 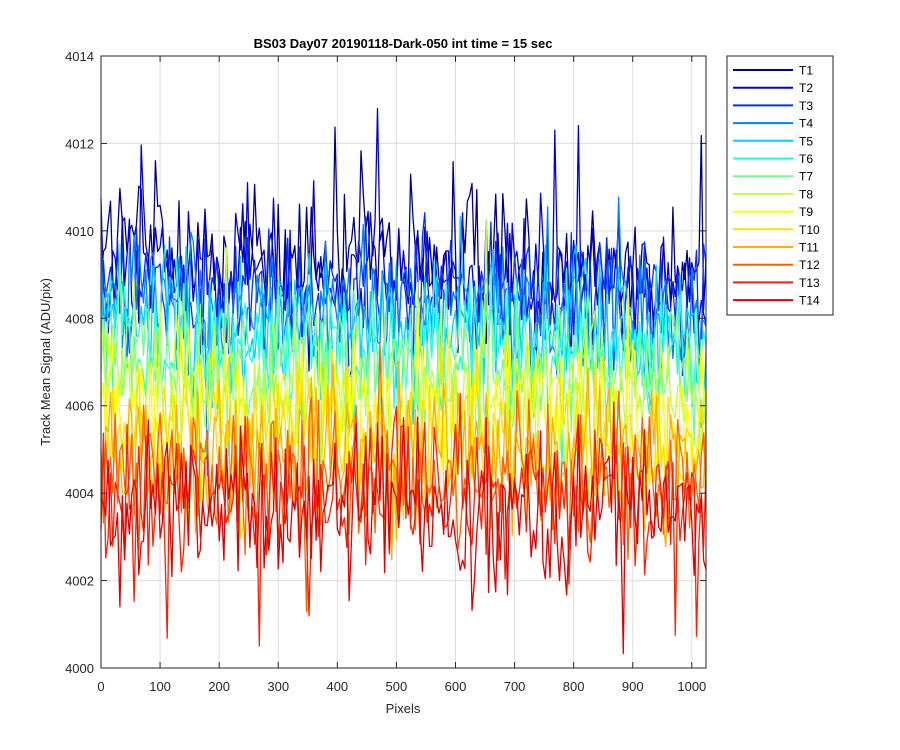 I want to click on legend: T1 T2 T3 T4 T5 T6 T7 T8 T9 T10 T11 T12 T13 T14, so click(x=780, y=185).